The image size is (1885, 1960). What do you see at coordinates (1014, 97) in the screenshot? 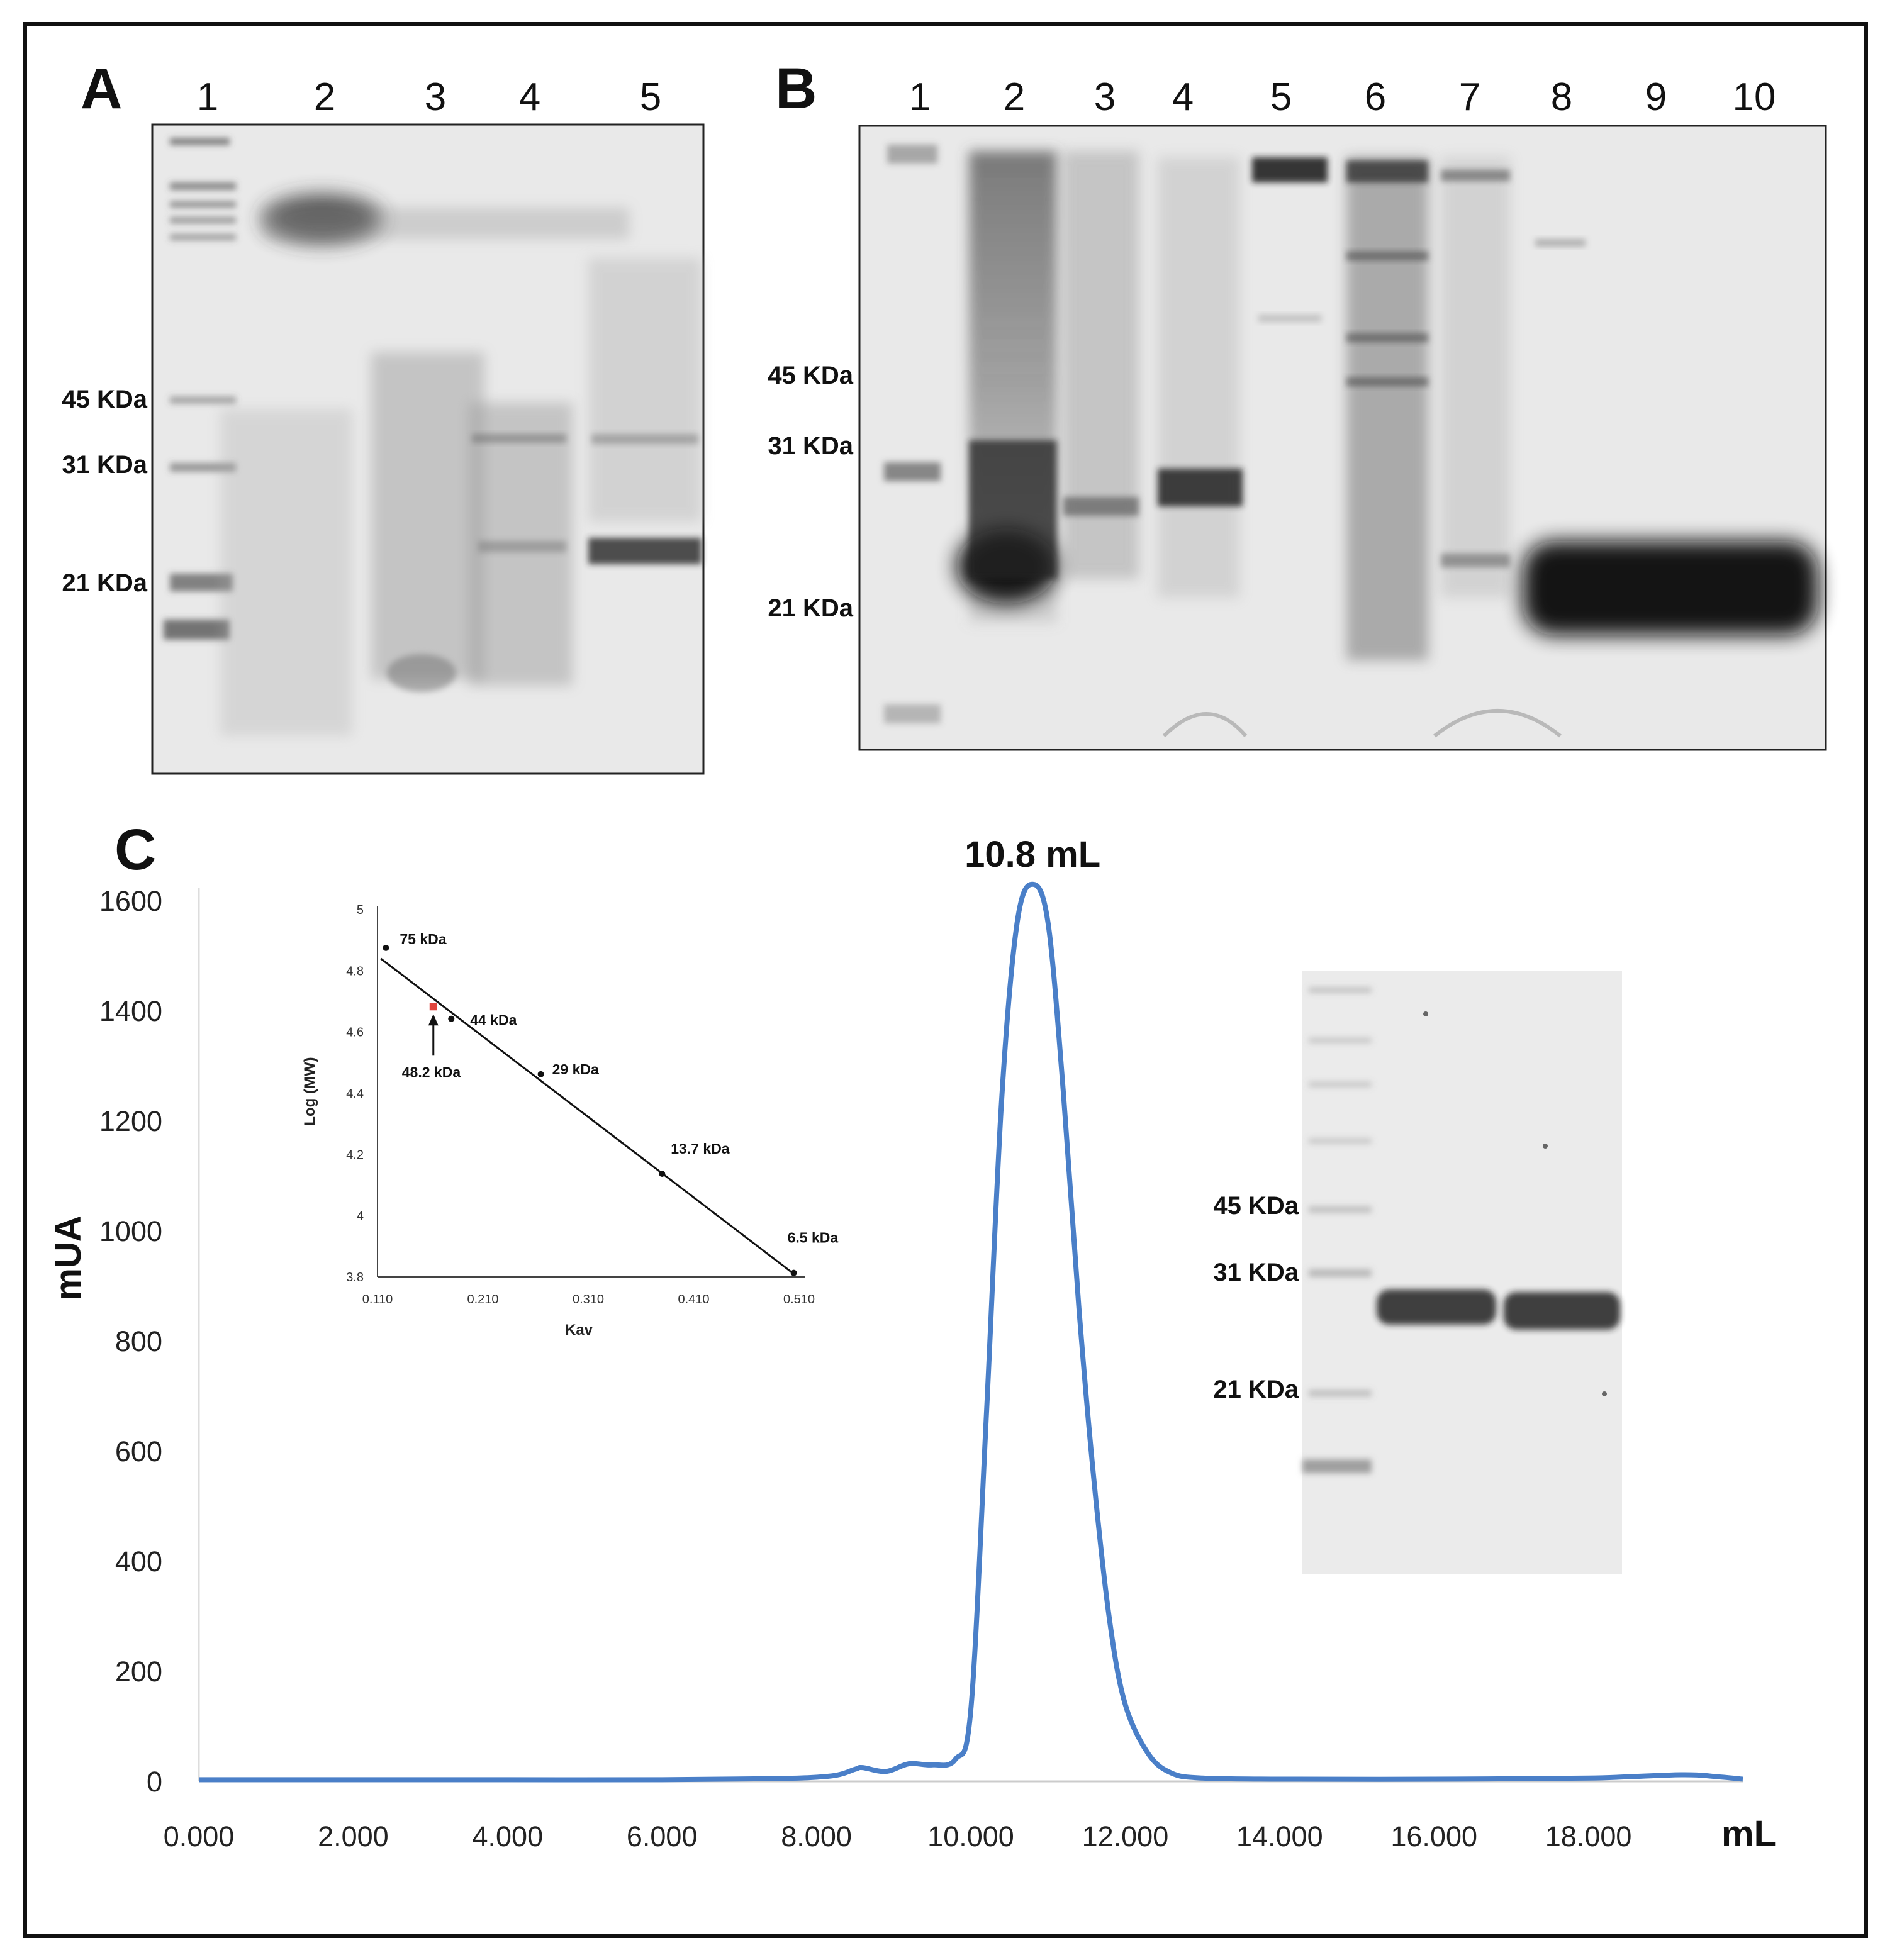
I see `panel-b-lane-label: 2` at bounding box center [1014, 97].